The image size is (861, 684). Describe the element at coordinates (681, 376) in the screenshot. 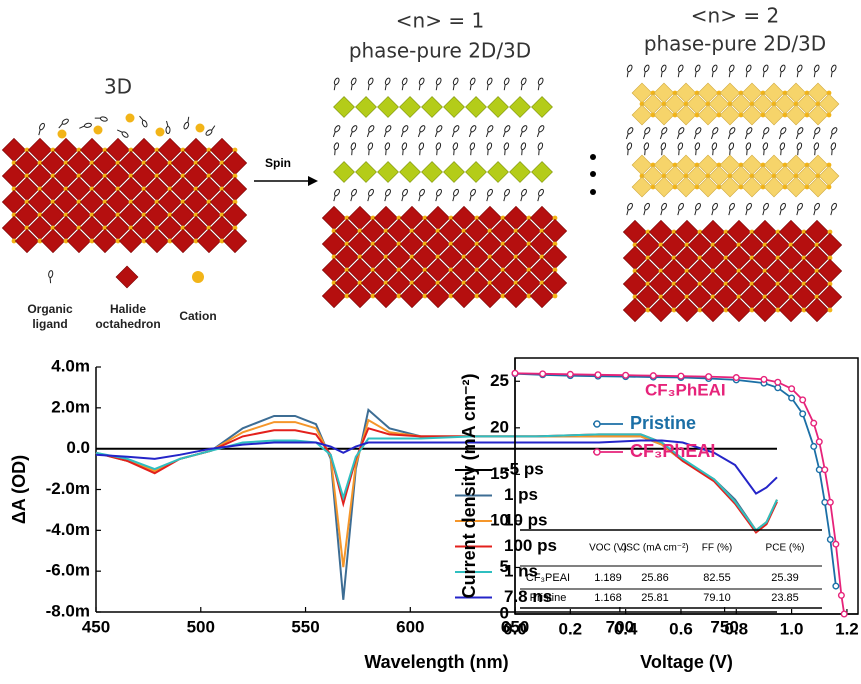

I see `series-marker` at that location.